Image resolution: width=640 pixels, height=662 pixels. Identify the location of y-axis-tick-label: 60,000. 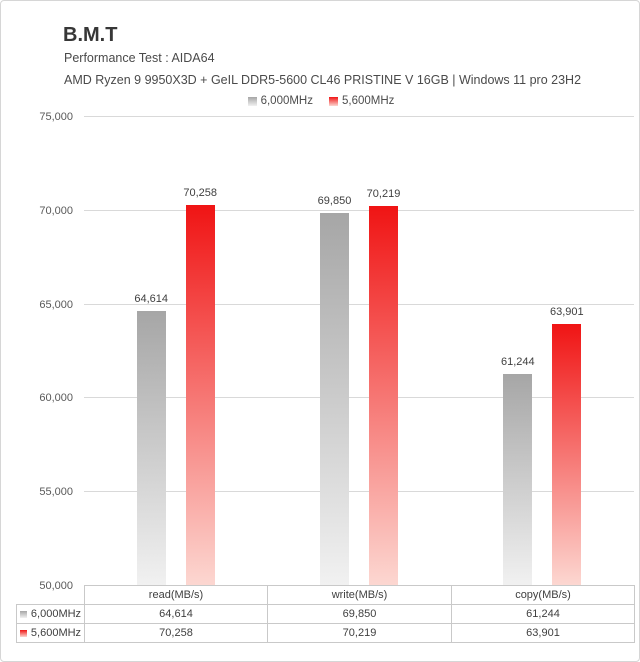
(56, 398).